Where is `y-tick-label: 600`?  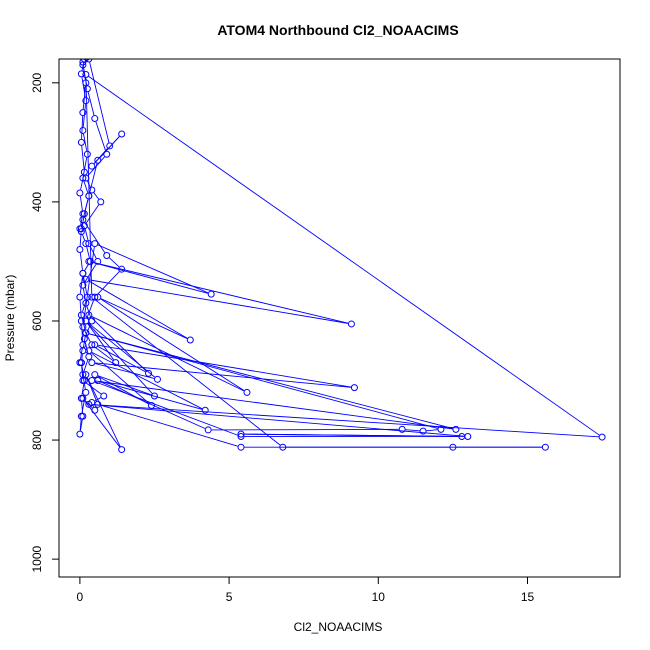
y-tick-label: 600 is located at coordinates (37, 321).